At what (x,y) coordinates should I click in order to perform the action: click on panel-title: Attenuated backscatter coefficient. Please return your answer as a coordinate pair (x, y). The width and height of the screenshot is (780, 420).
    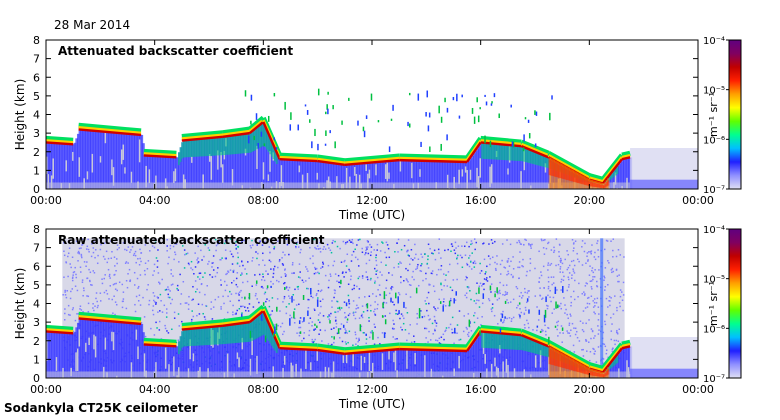
    Looking at the image, I should click on (175, 51).